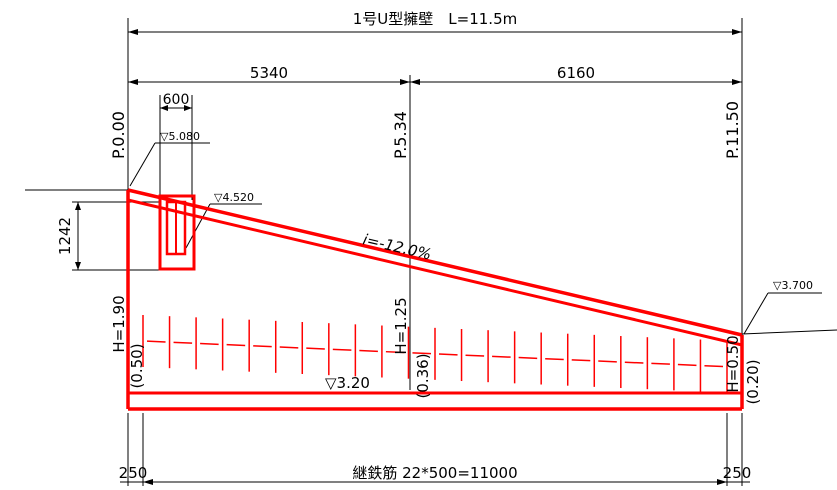 This screenshot has height=490, width=837. What do you see at coordinates (434, 473) in the screenshot?
I see `rebar-note: 継鉄筋 22*500=11000` at bounding box center [434, 473].